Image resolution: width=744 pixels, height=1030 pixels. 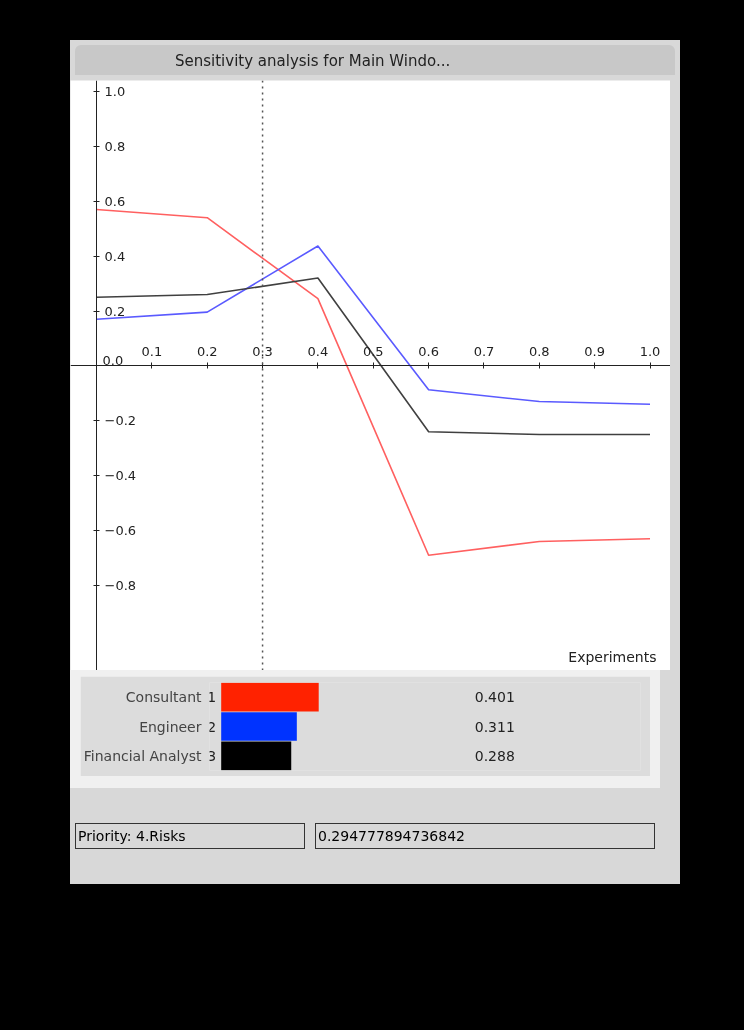 I want to click on y-tick-label: −0.6, so click(x=120, y=531).